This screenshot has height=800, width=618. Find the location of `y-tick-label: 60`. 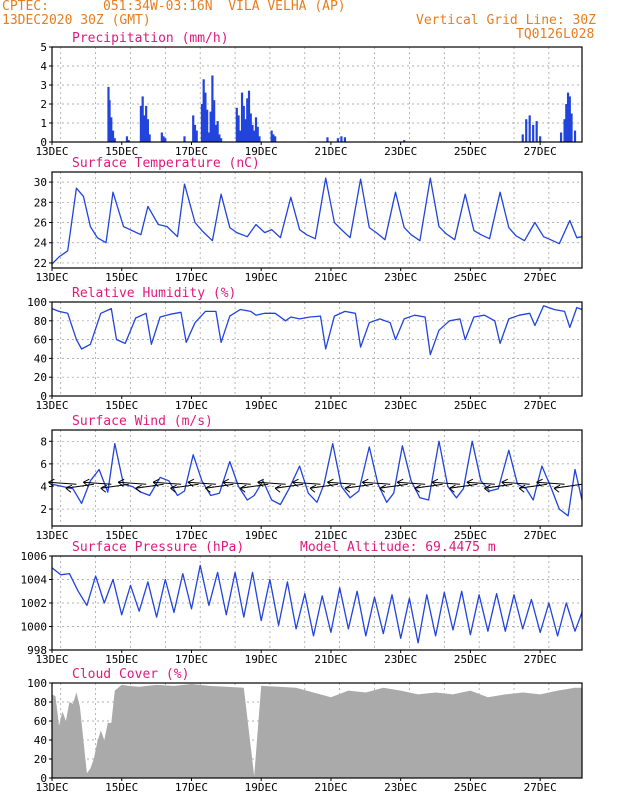

y-tick-label: 60 is located at coordinates (40, 721).